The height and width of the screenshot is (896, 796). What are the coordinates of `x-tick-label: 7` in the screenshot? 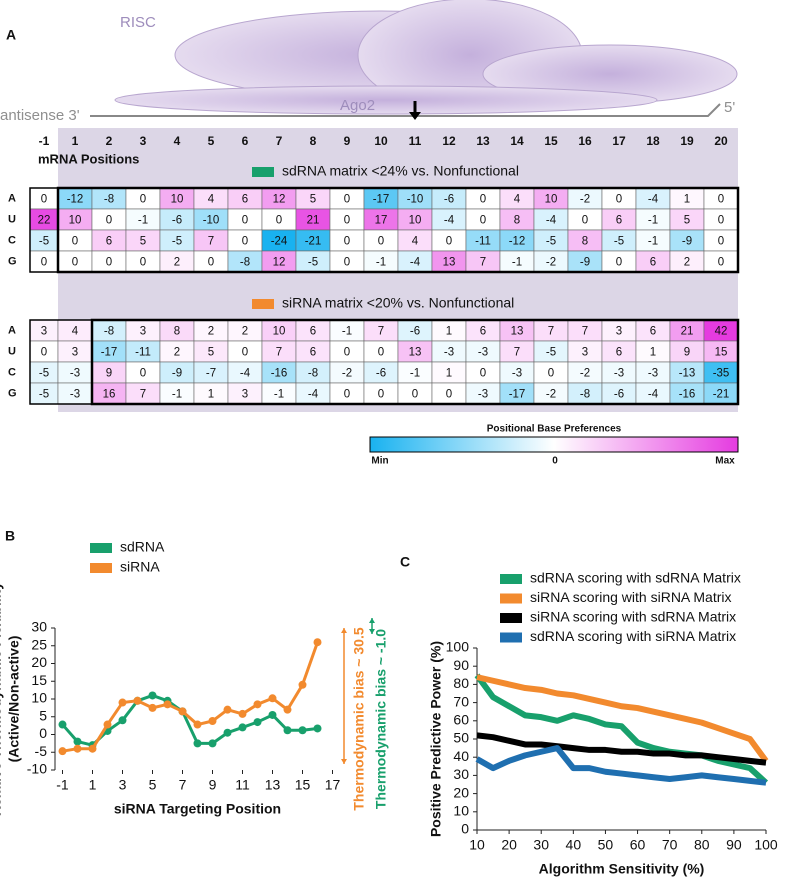 It's located at (183, 785).